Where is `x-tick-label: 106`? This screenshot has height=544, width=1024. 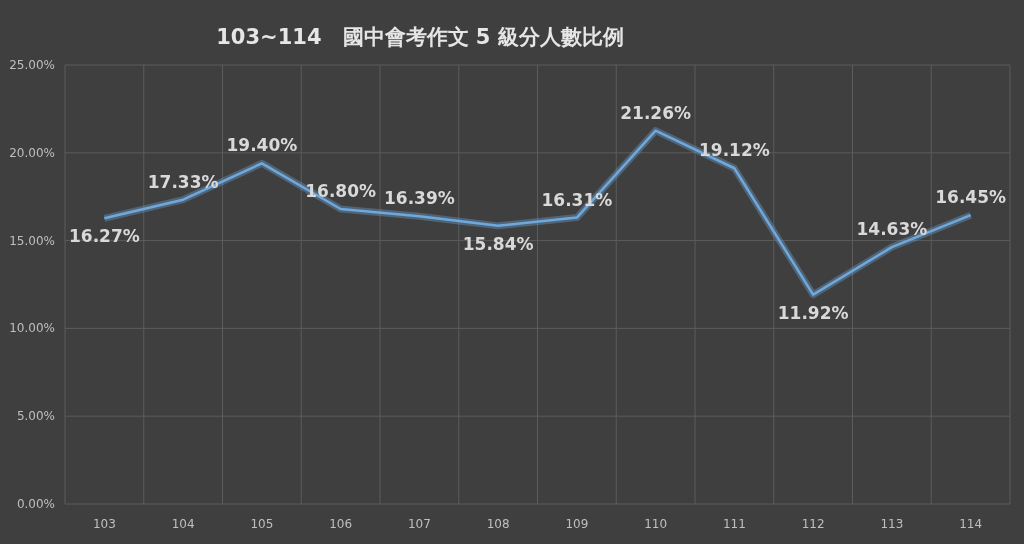 x-tick-label: 106 is located at coordinates (341, 524).